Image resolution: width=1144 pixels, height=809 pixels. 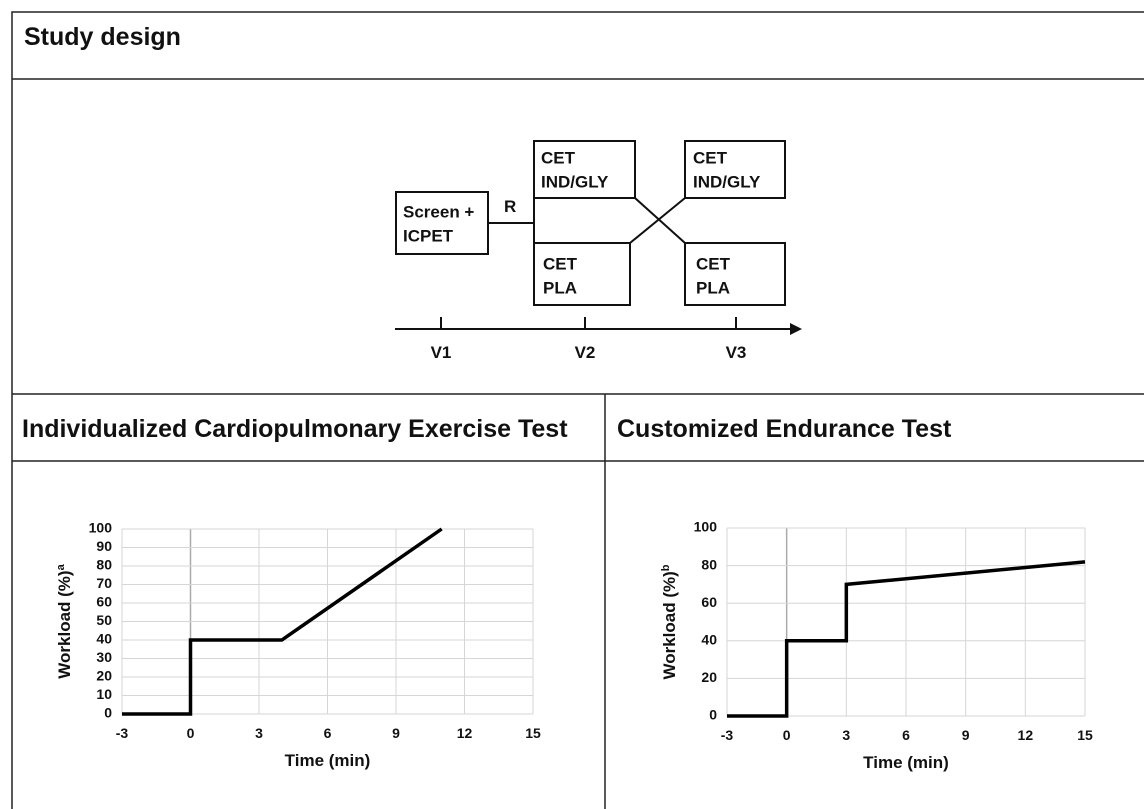 I want to click on y-axis-label: Workload (%)b, so click(x=669, y=621).